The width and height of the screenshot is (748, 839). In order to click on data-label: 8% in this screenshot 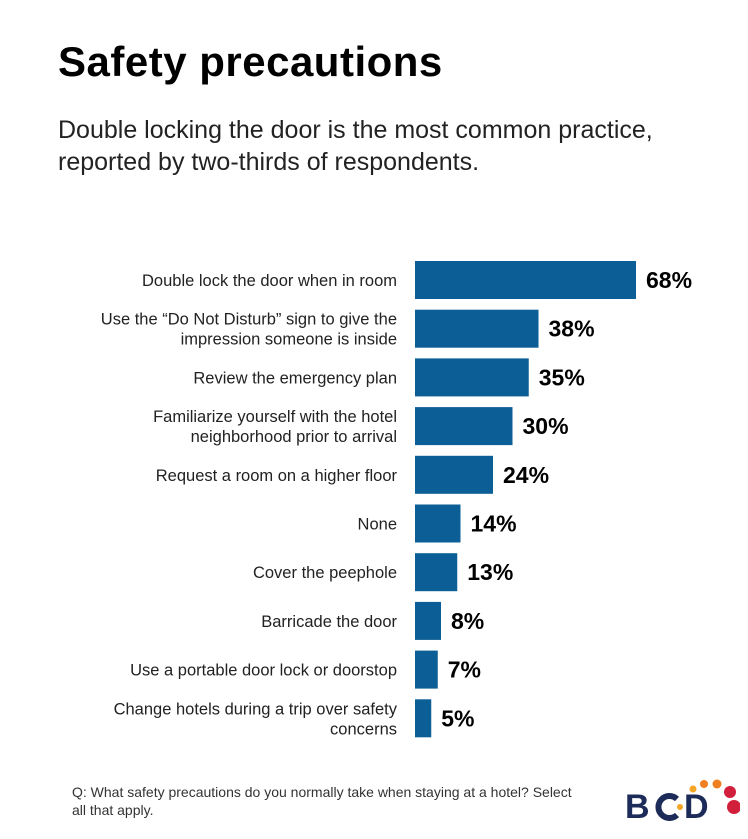, I will do `click(467, 621)`.